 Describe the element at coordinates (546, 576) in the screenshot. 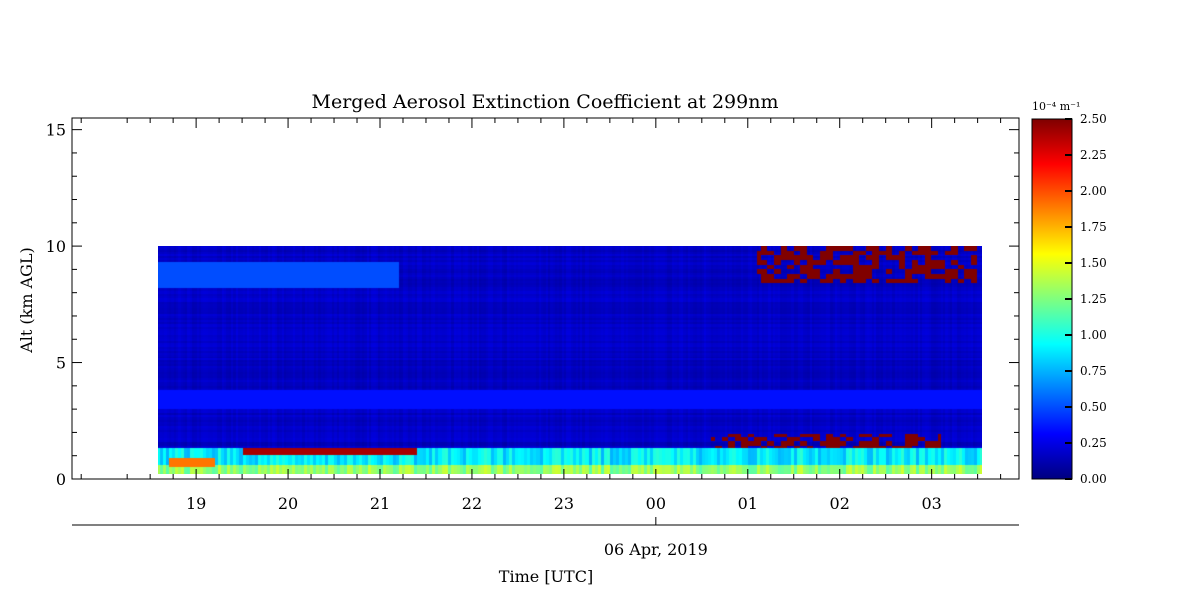

I see `x-axis-label: Time [UTC]` at that location.